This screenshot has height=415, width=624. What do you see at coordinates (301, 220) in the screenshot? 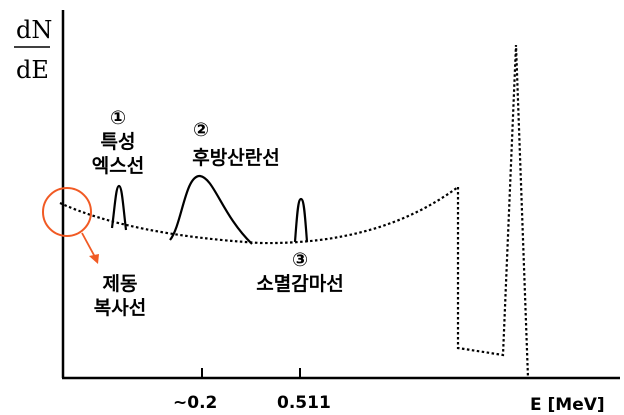
I see `annihilation-peak` at bounding box center [301, 220].